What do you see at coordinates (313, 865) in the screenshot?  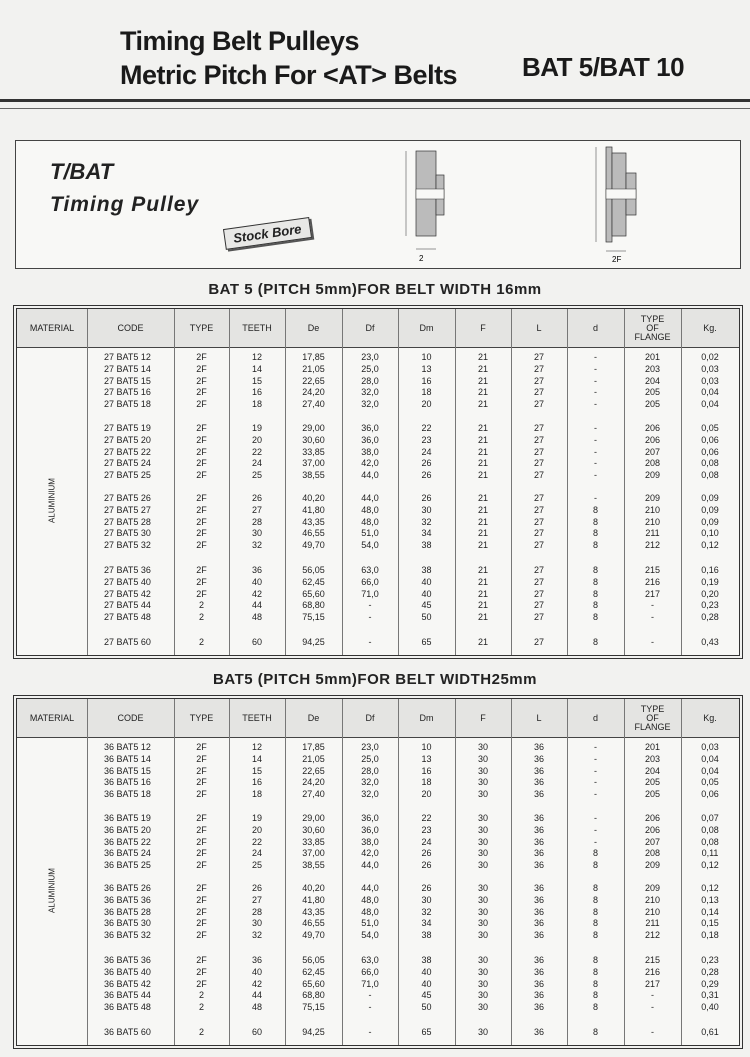 I see `table-cell: 38,55` at bounding box center [313, 865].